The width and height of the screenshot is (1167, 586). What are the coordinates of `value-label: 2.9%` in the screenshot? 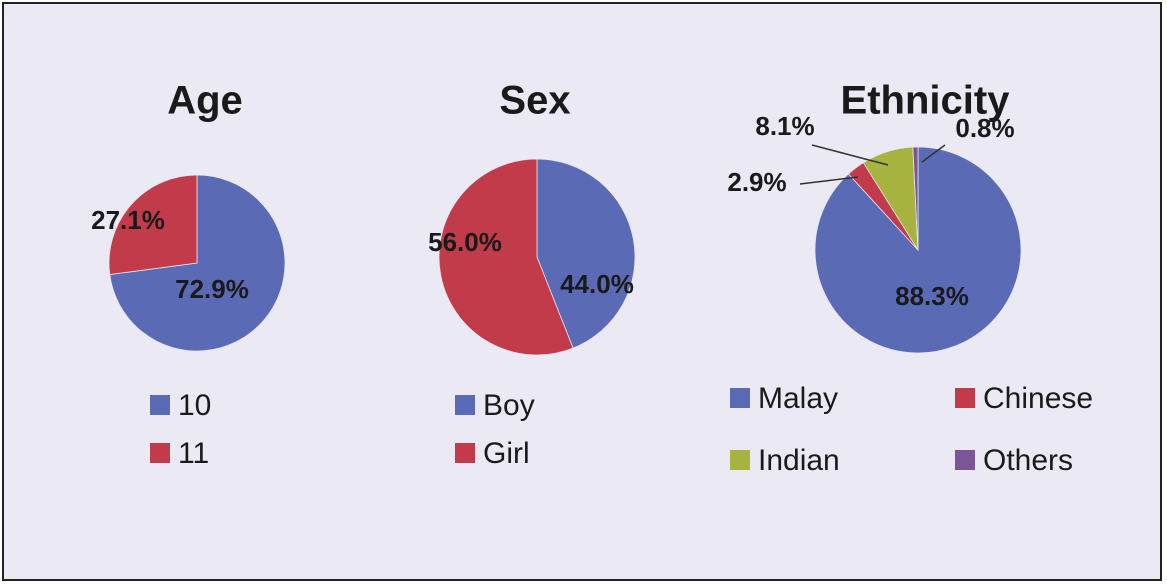 It's located at (756, 182).